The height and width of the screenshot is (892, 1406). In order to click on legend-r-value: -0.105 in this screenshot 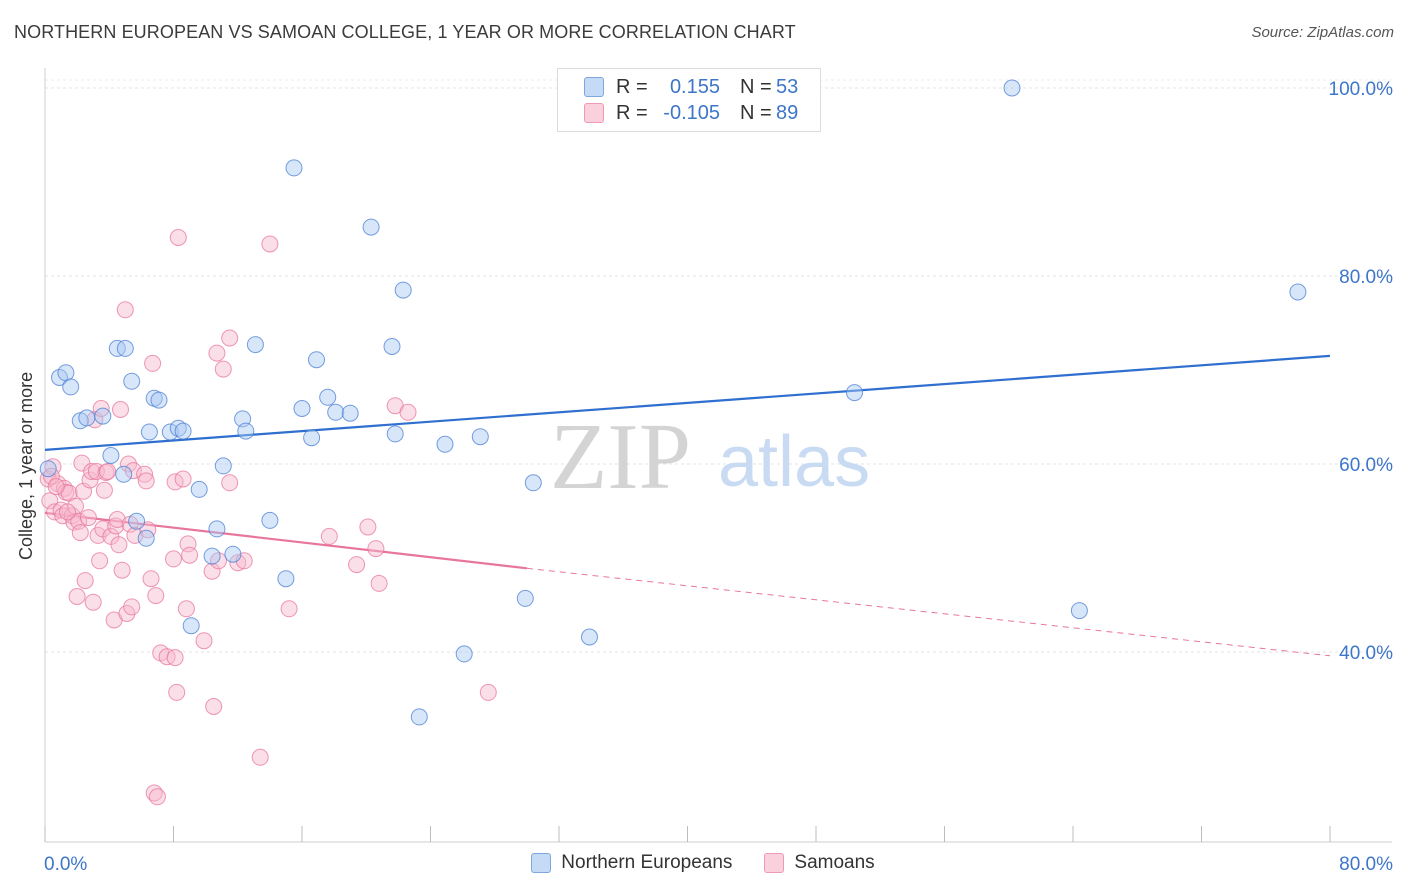, I will do `click(691, 112)`.